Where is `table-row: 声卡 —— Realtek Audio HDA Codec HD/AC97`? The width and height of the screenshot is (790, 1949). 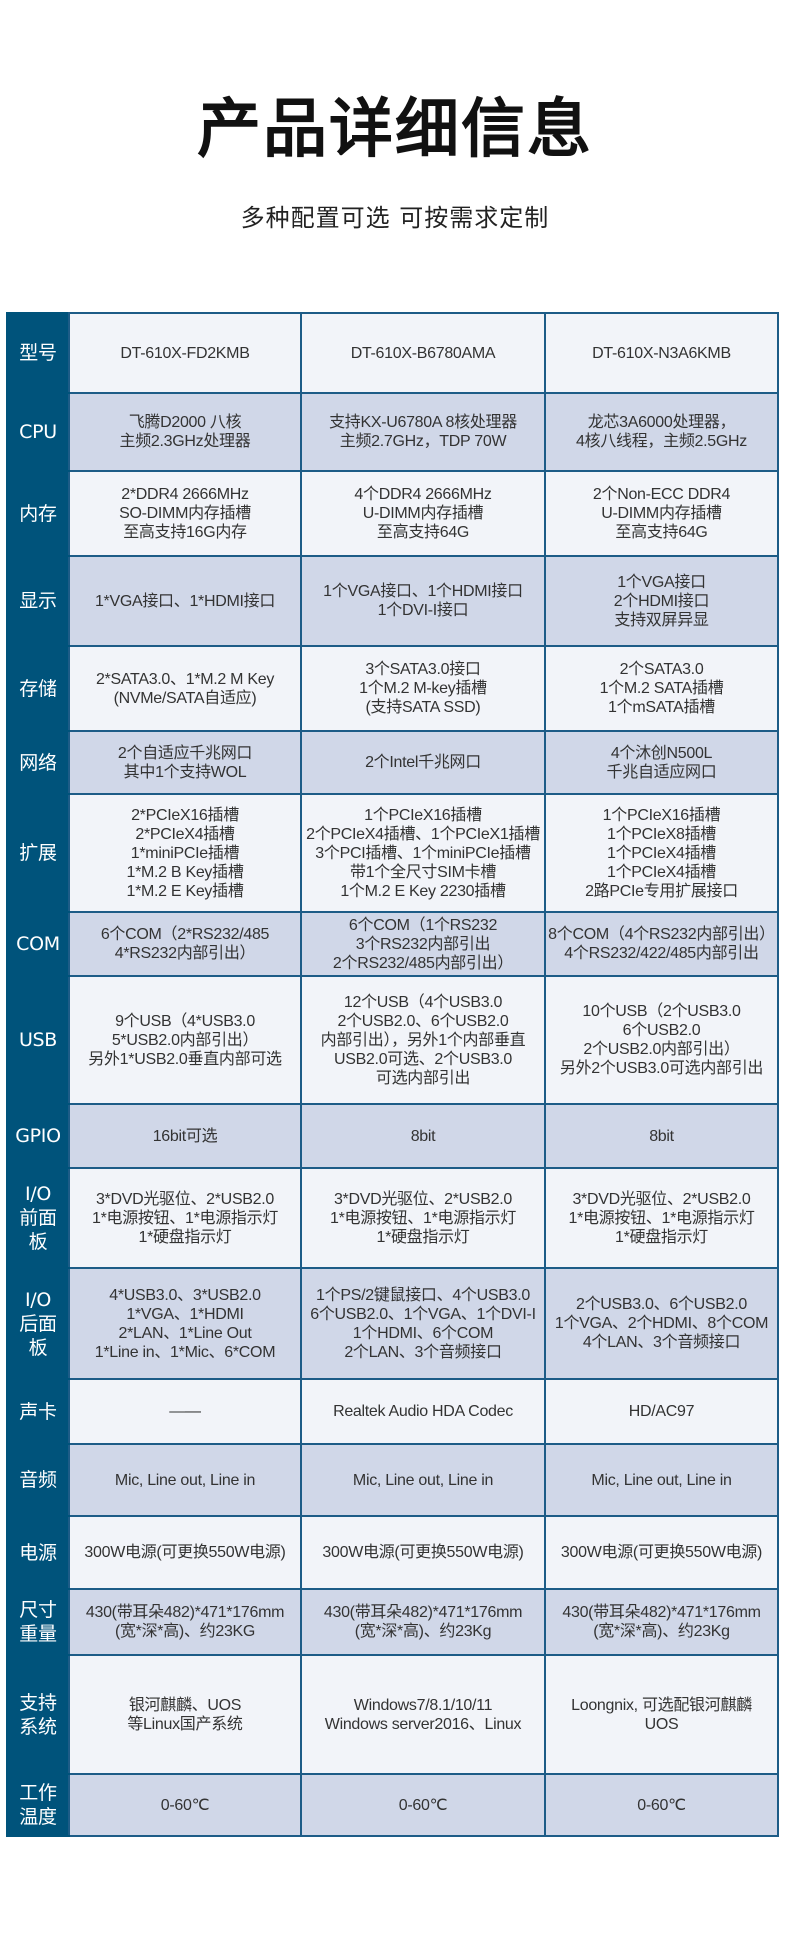 table-row: 声卡 —— Realtek Audio HDA Codec HD/AC97 is located at coordinates (392, 1411).